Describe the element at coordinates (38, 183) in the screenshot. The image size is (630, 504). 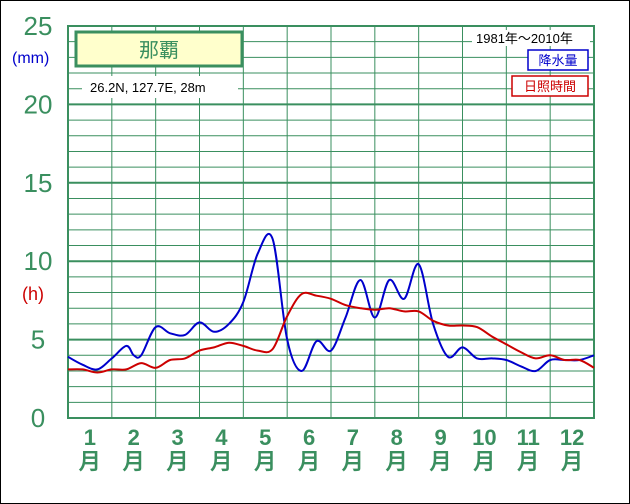
I see `y-tick-label: 15` at that location.